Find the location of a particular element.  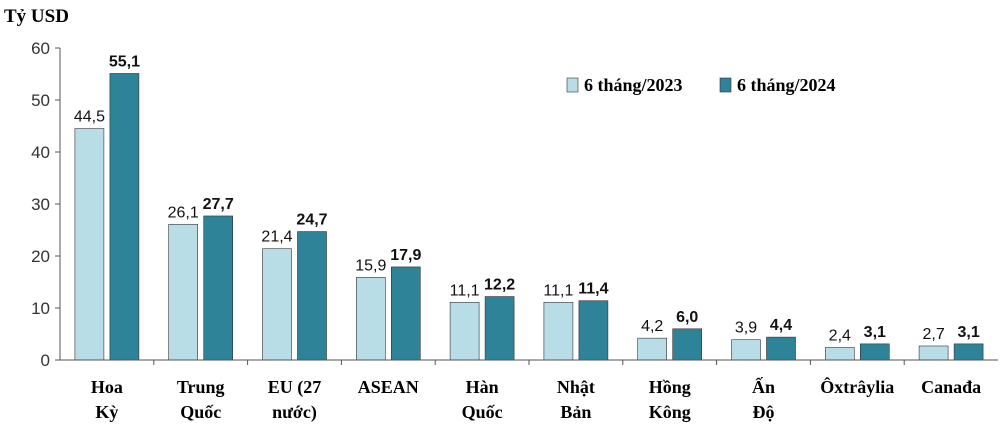

data-label: 12,2 is located at coordinates (499, 285).